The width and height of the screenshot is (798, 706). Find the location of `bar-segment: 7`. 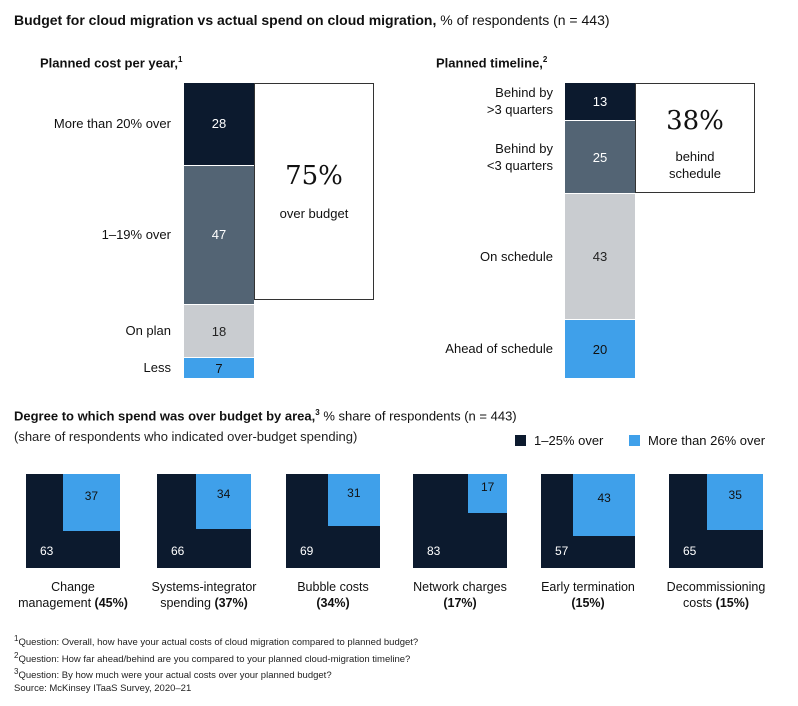

bar-segment: 7 is located at coordinates (219, 368).